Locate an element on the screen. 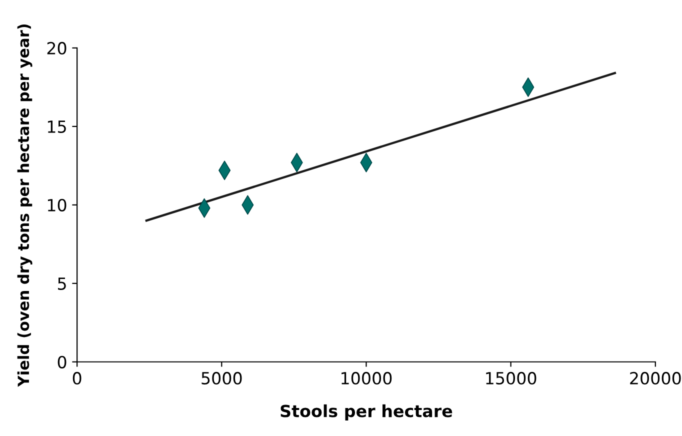 This screenshot has width=682, height=436. x-tick-label: 20000 is located at coordinates (655, 378).